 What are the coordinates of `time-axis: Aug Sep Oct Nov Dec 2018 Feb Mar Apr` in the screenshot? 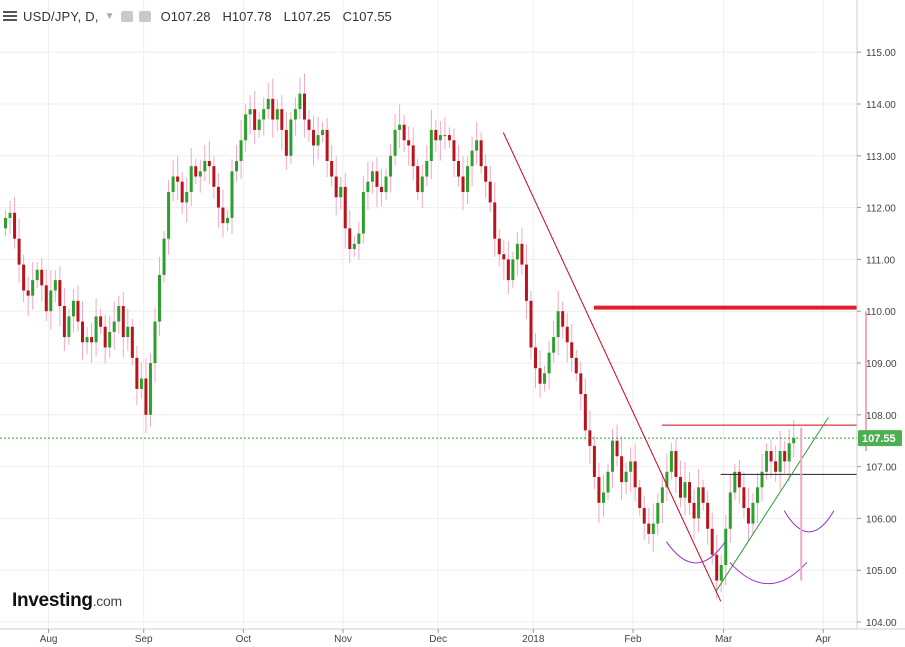 It's located at (436, 637).